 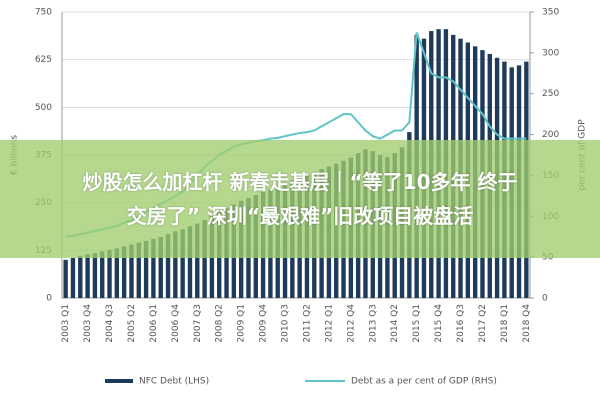 What do you see at coordinates (49, 299) in the screenshot?
I see `y-tick-label: 0` at bounding box center [49, 299].